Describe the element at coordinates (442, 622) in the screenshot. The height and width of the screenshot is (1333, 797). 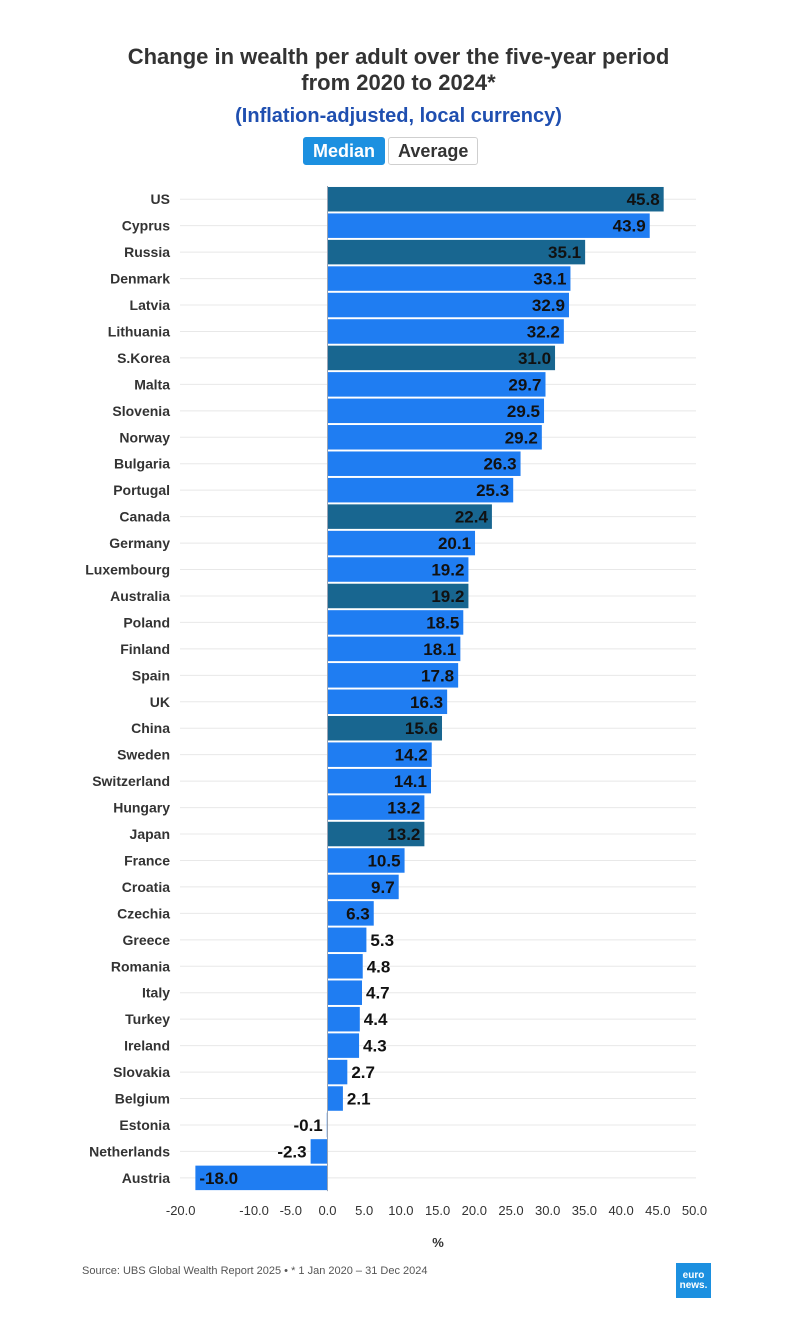
I see `value-label: 18.5` at that location.